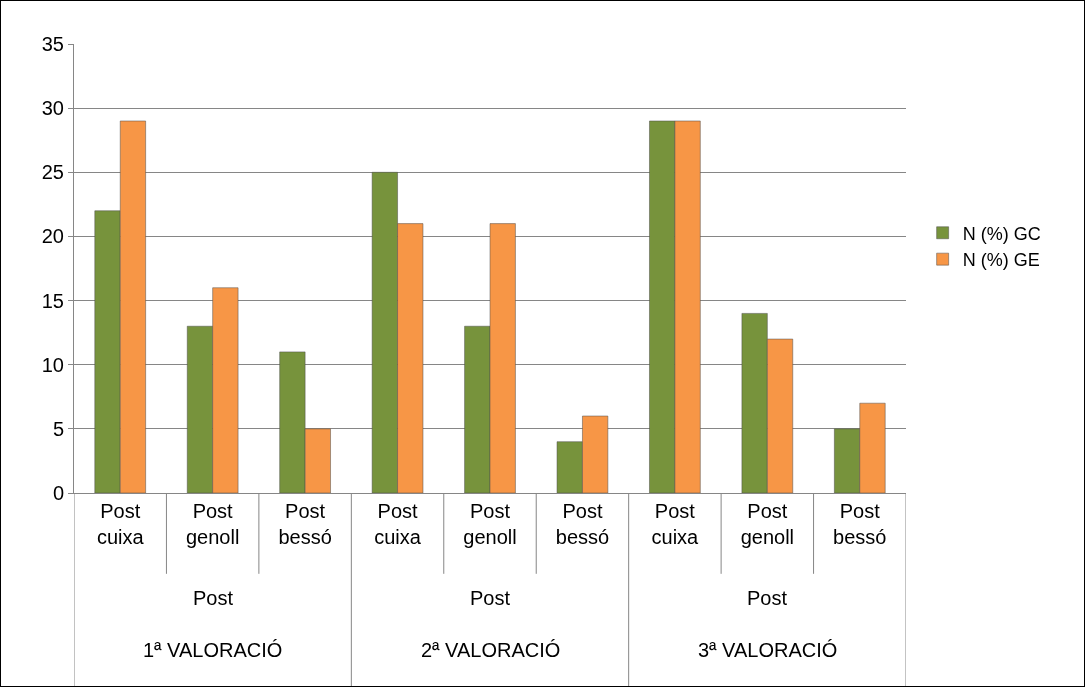 Image resolution: width=1085 pixels, height=687 pixels. Describe the element at coordinates (491, 650) in the screenshot. I see `text: 2ª VALORACIÓ` at that location.